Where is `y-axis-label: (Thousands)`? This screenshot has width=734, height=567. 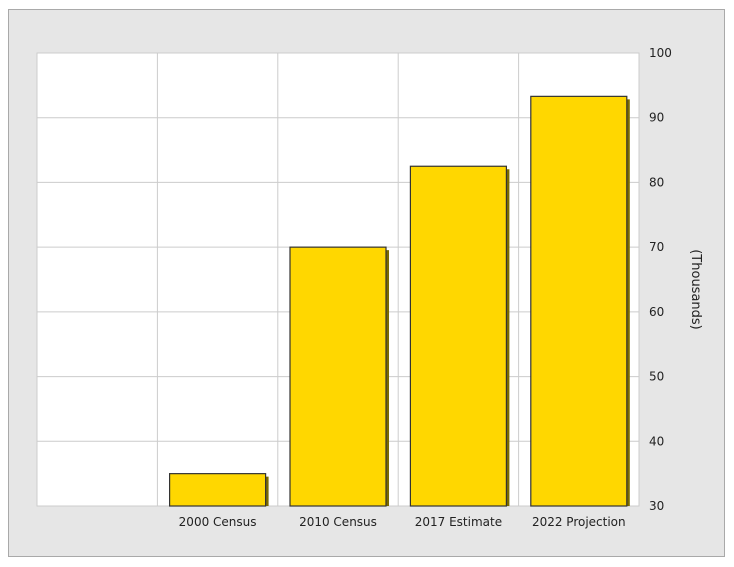
y-axis-label: (Thousands) is located at coordinates (695, 289).